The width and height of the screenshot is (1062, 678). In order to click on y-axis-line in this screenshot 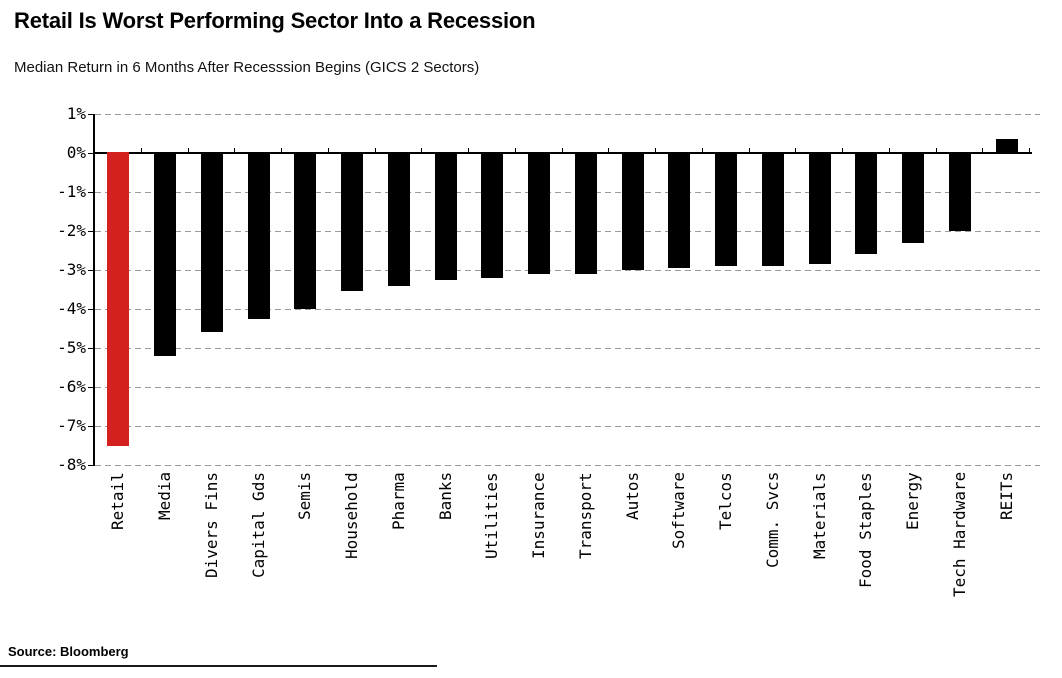, I will do `click(94, 289)`.